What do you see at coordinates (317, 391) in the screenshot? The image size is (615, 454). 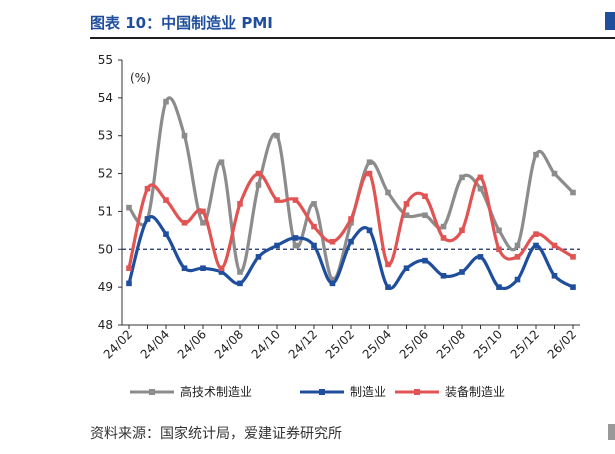 I see `chart-legend: 高技术制造业 制造业 装备制造业` at bounding box center [317, 391].